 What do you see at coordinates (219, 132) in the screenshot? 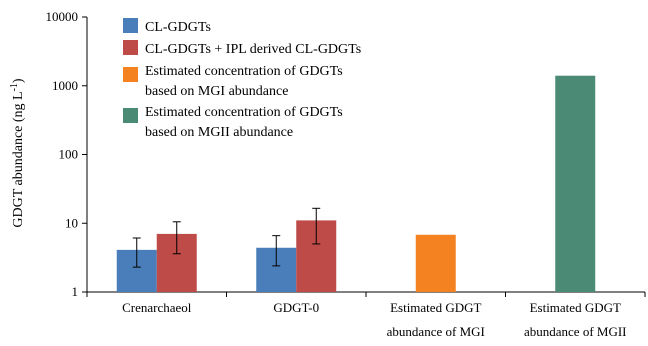
I see `legend-label: based on MGII abundance` at bounding box center [219, 132].